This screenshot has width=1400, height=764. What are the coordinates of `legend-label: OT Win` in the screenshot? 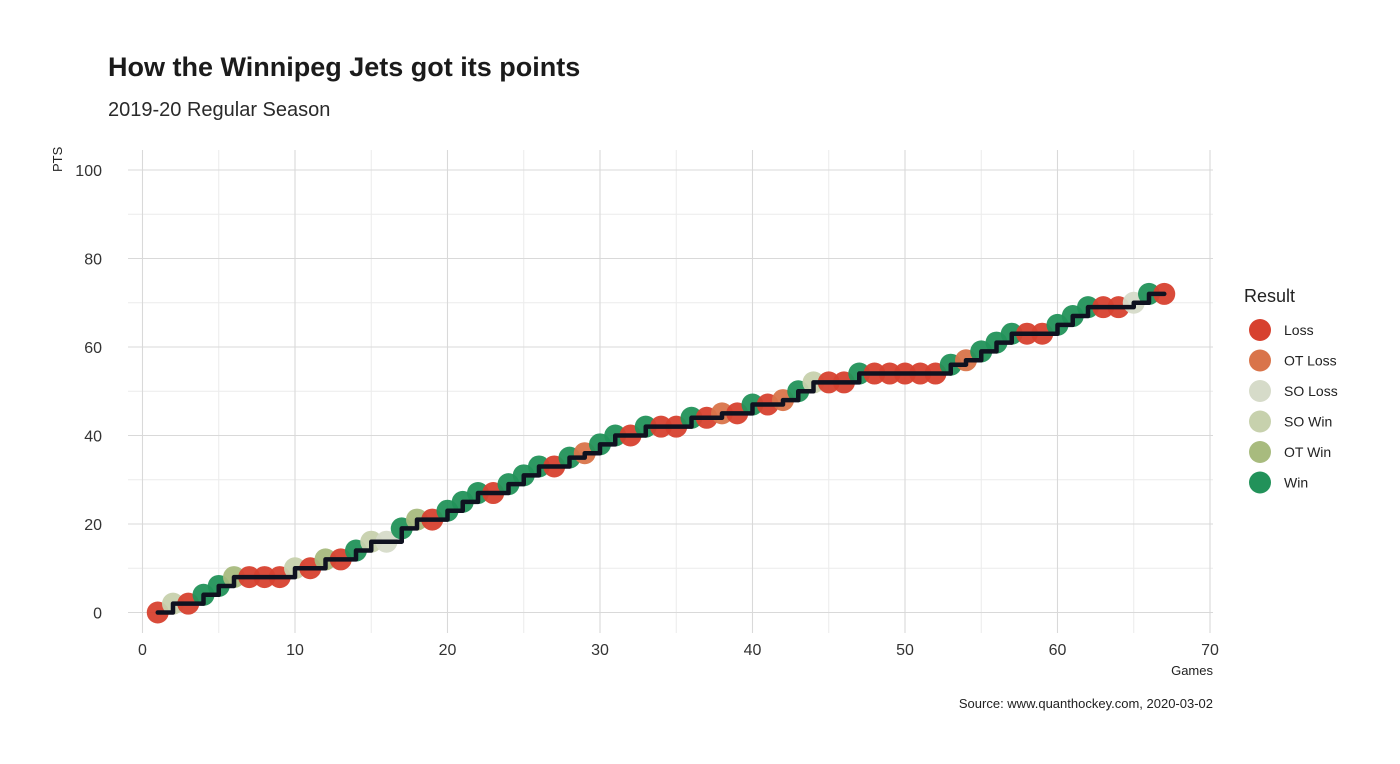 It's located at (1307, 452).